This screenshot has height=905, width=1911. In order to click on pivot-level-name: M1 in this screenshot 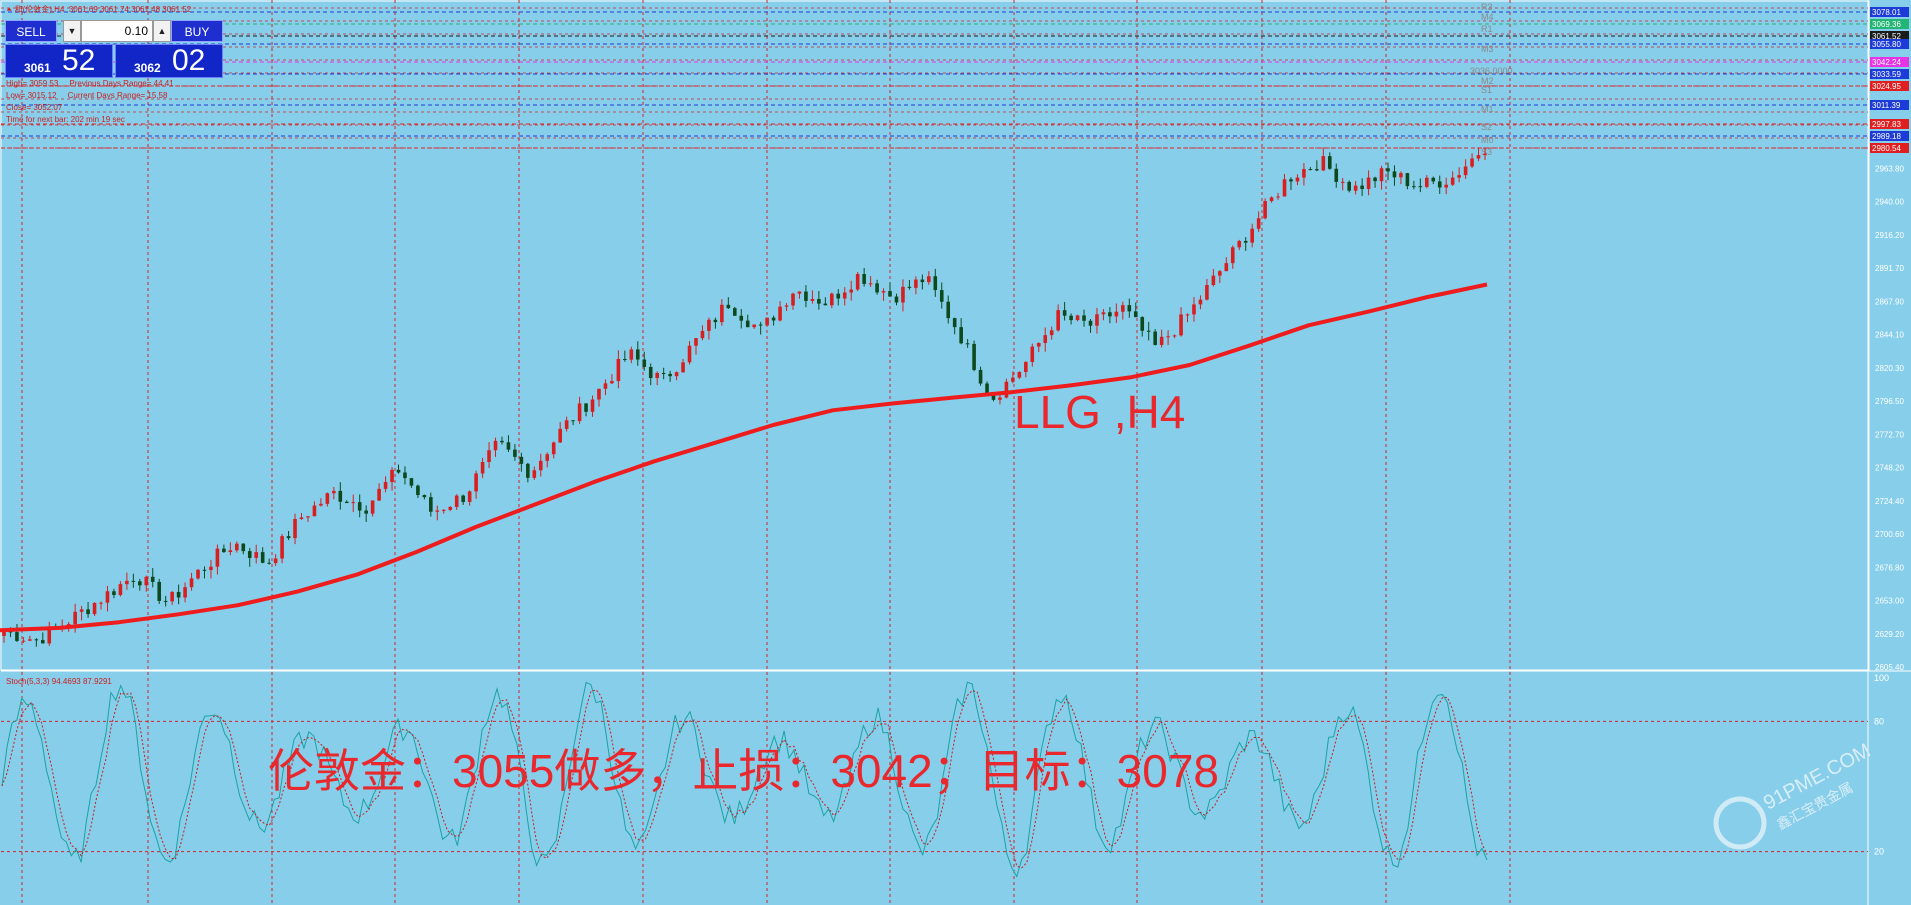, I will do `click(1487, 109)`.